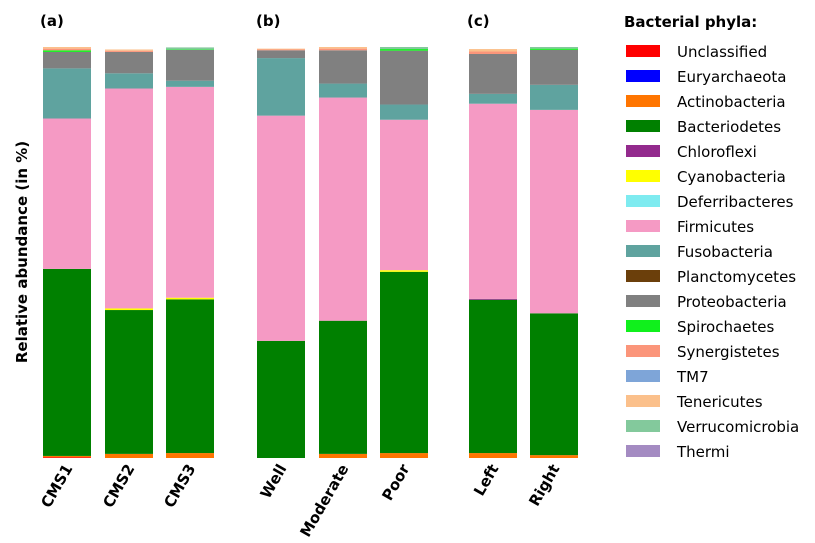 The image size is (815, 543). I want to click on bar-segment-cms1-actinobacteria, so click(67, 456).